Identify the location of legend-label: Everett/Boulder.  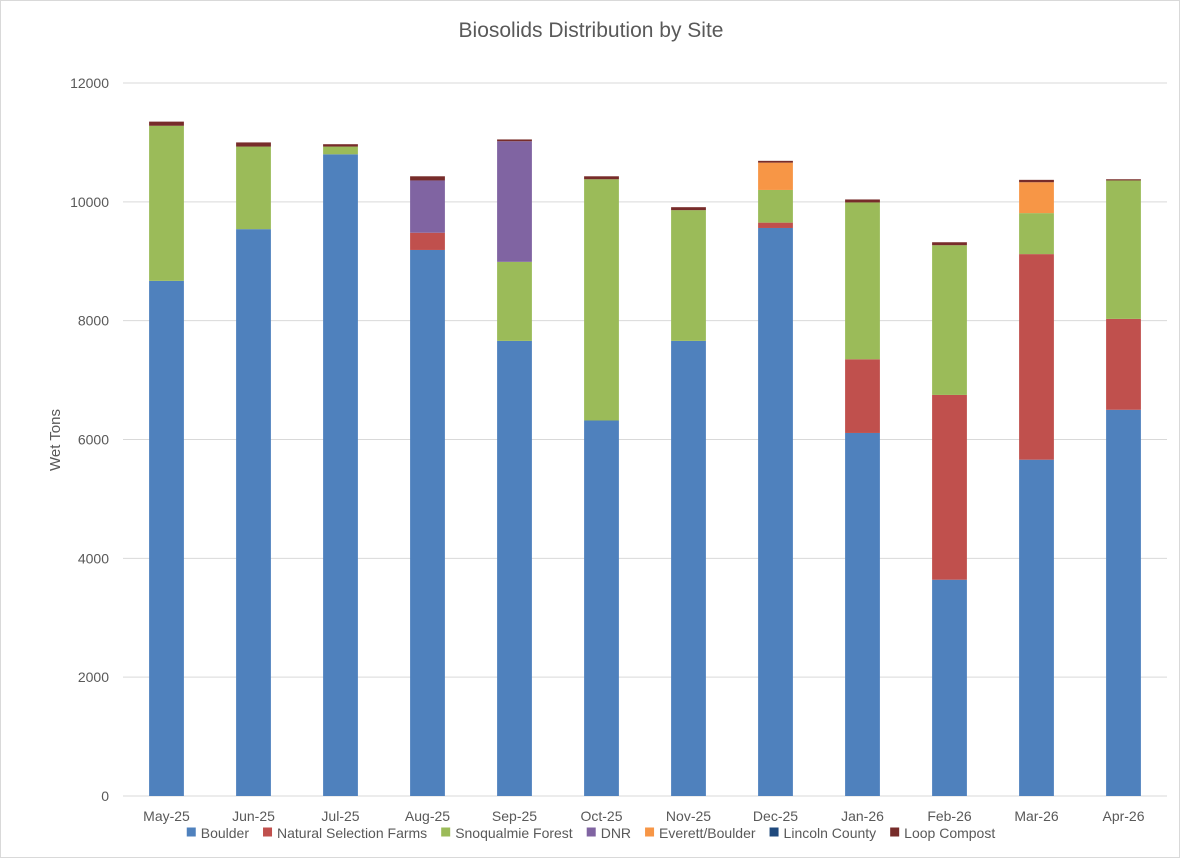
(707, 833).